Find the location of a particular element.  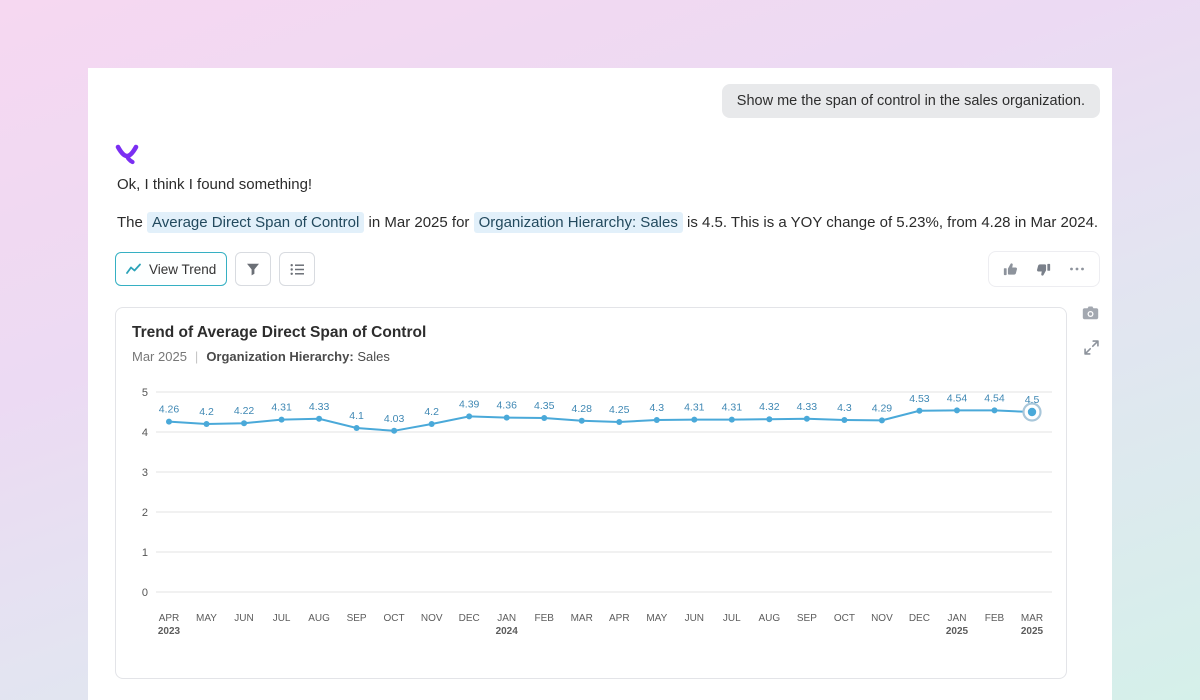

filter-button is located at coordinates (253, 269).